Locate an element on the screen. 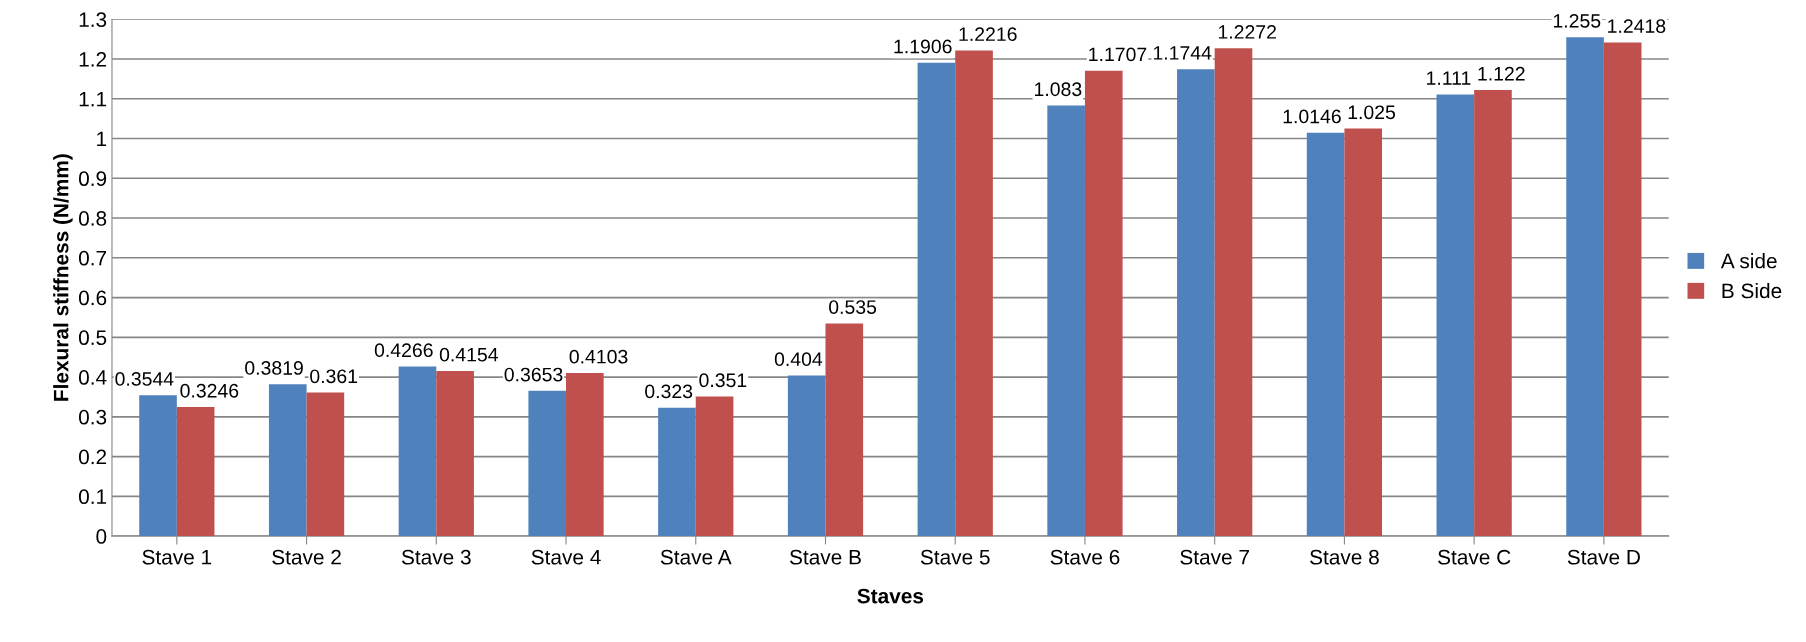 The width and height of the screenshot is (1806, 642). y-tick-label: 0.3 is located at coordinates (92, 417).